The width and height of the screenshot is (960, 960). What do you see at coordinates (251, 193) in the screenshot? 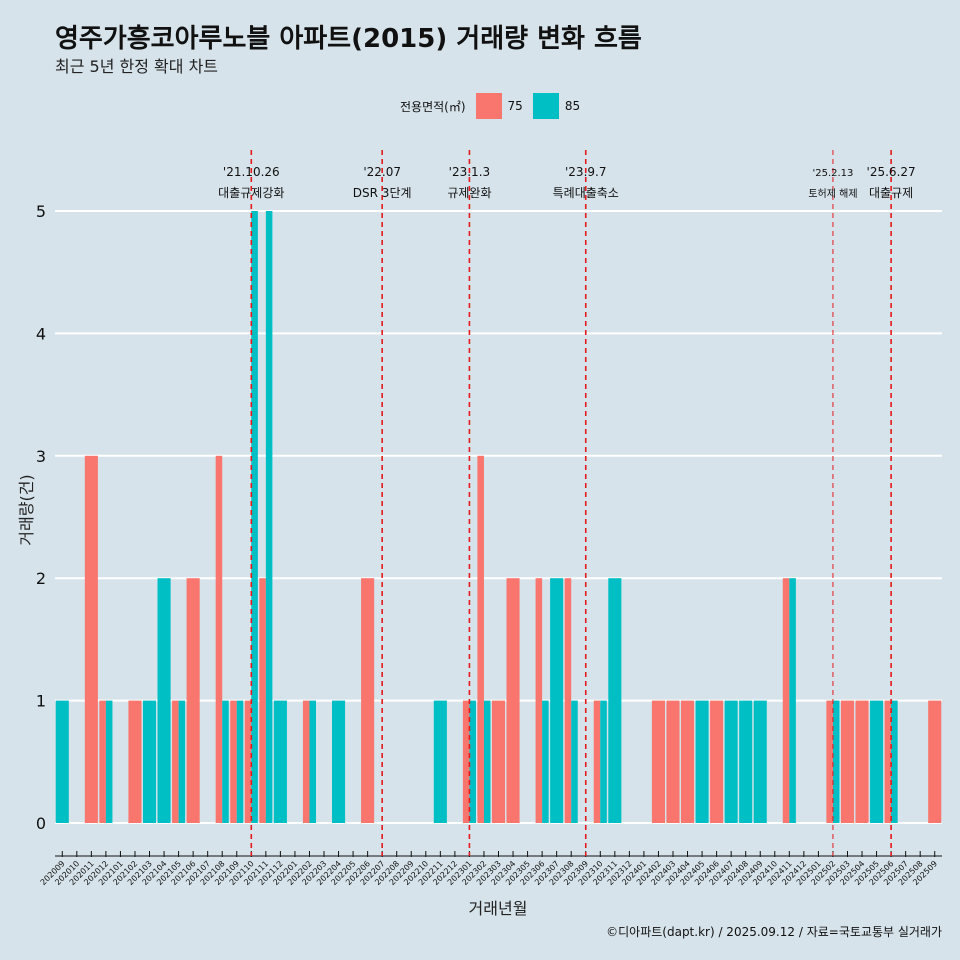
I see `event-label-202110: 대출규제강화` at bounding box center [251, 193].